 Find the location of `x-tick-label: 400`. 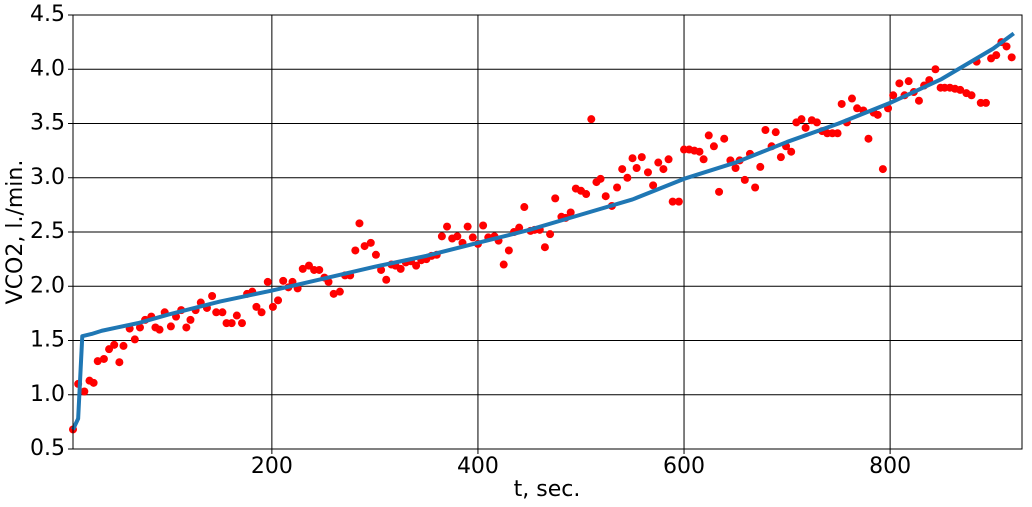

x-tick-label: 400 is located at coordinates (478, 466).